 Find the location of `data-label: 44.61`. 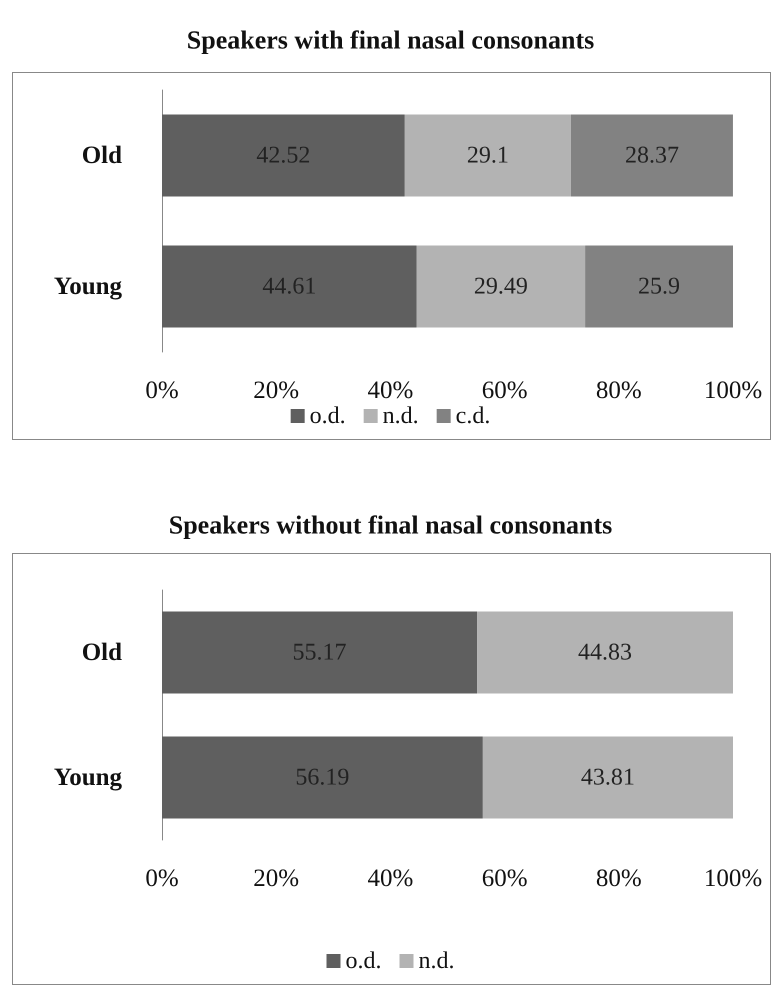

data-label: 44.61 is located at coordinates (289, 287).